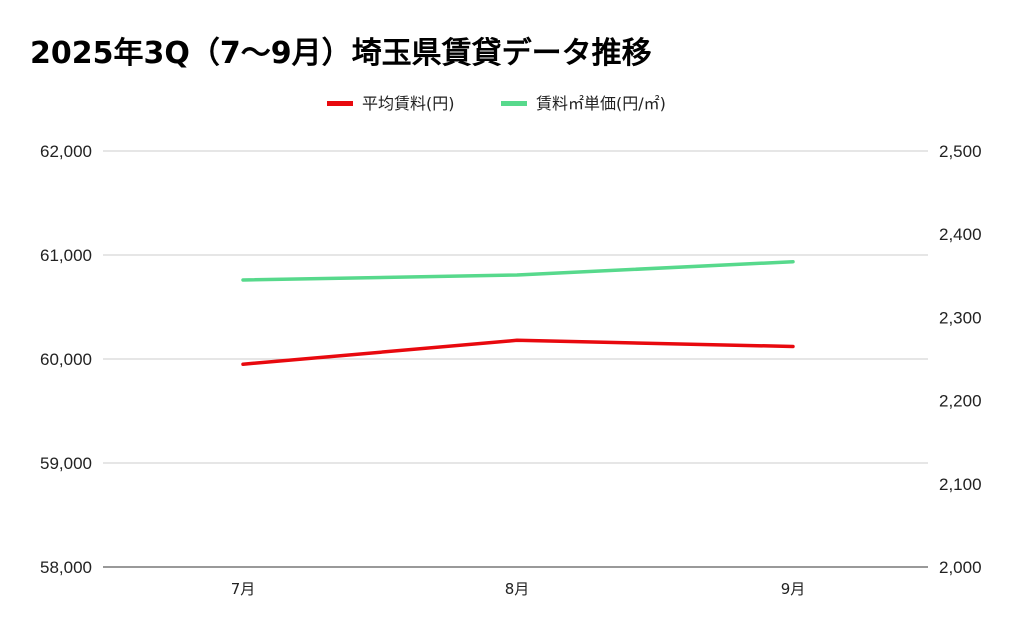 Image resolution: width=1024 pixels, height=633 pixels. What do you see at coordinates (514, 103) in the screenshot?
I see `legend-swatch-rent-per-sqm` at bounding box center [514, 103].